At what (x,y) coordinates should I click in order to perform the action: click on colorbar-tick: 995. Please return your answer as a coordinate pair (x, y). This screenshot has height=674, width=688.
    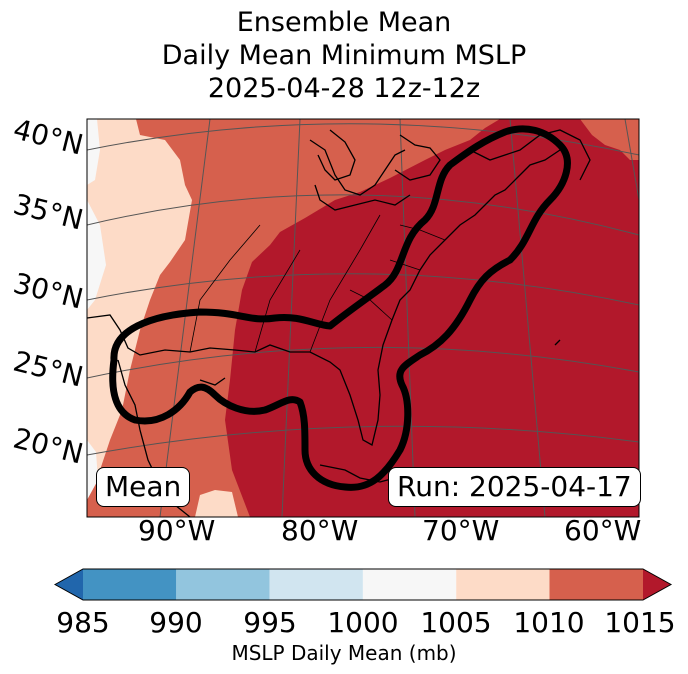
    Looking at the image, I should click on (270, 622).